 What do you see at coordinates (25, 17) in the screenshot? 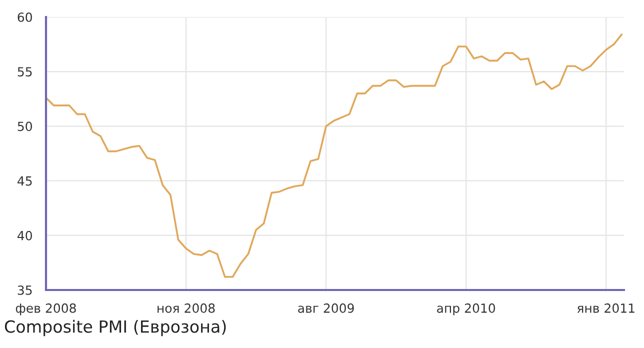
I see `y-tick-label: 60` at bounding box center [25, 17].